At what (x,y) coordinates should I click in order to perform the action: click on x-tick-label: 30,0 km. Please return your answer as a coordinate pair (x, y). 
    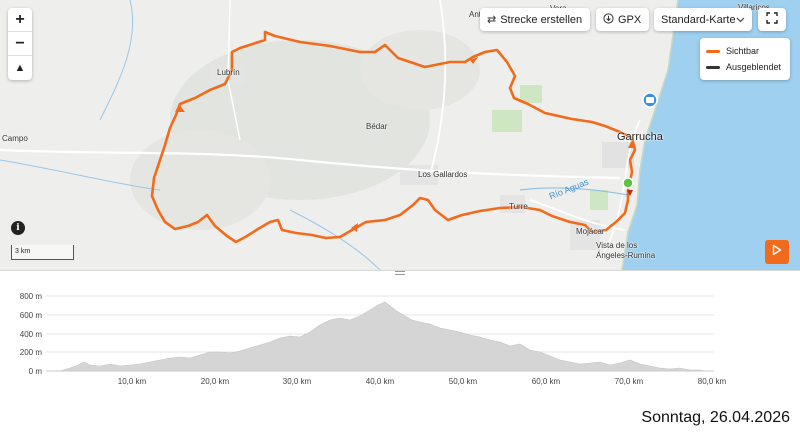
    Looking at the image, I should click on (297, 381).